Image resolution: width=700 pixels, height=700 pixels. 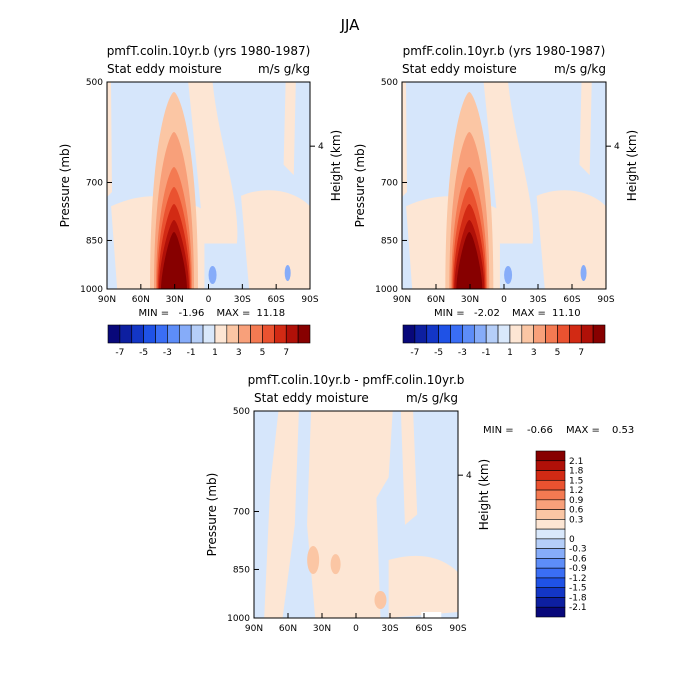 I want to click on colorbar-tick-label: -1.8, so click(x=578, y=598).